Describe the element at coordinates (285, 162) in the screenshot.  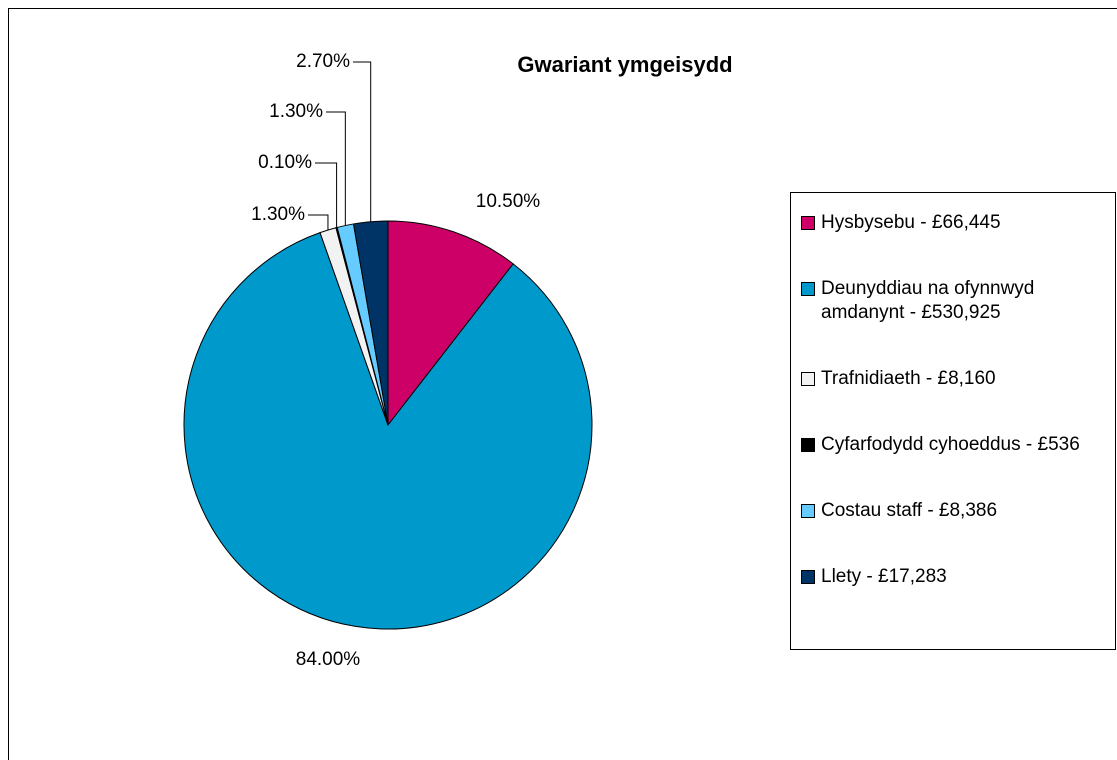
I see `data-label: 0.10%` at that location.